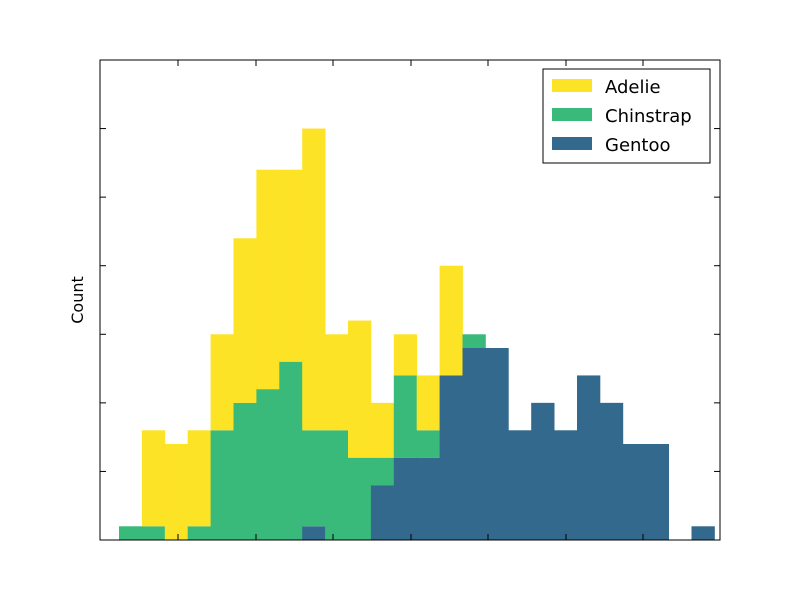 The image size is (800, 600). I want to click on legend-swatch-gentoo, so click(572, 143).